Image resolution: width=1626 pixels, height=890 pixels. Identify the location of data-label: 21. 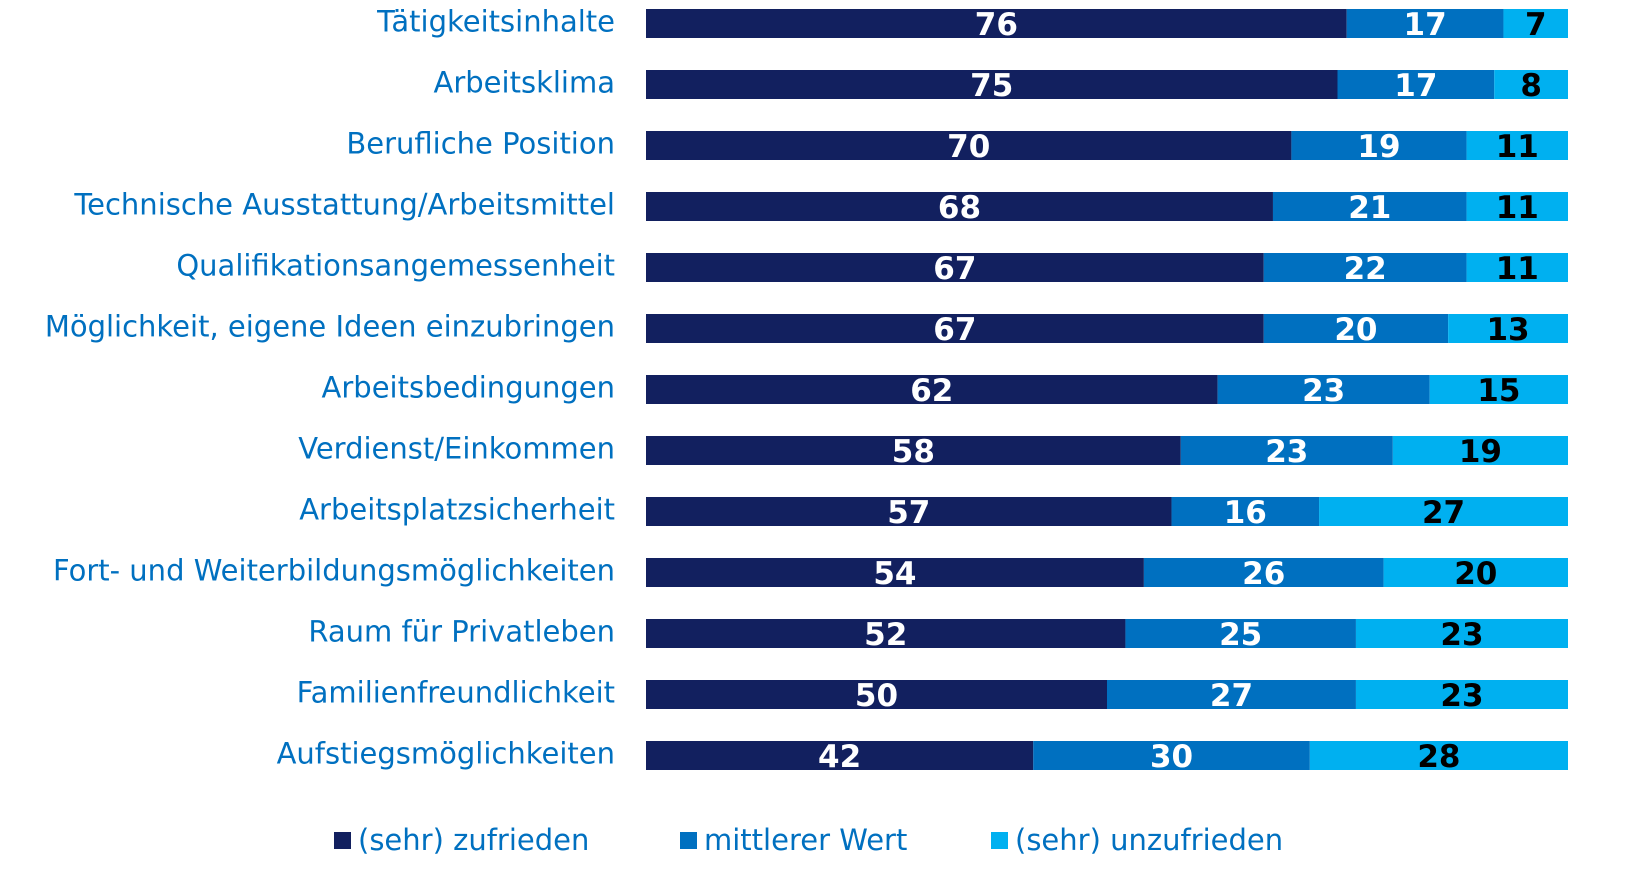
(1369, 208).